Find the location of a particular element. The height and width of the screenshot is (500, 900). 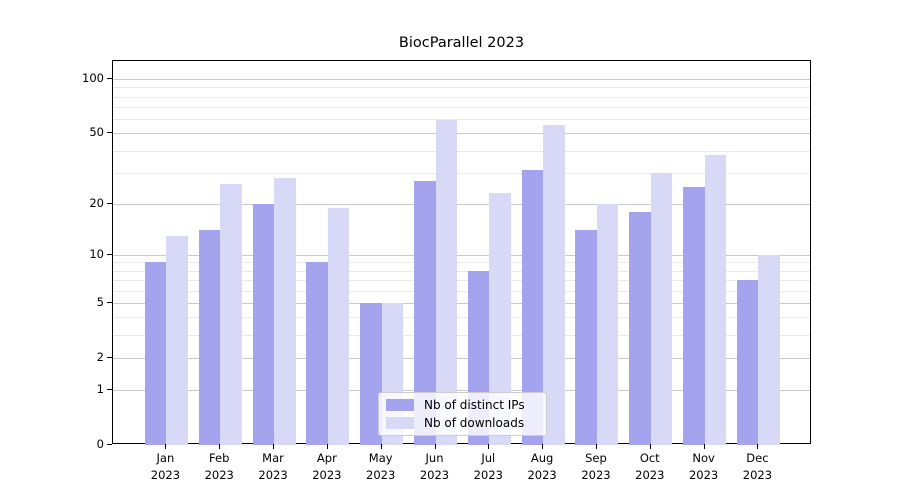

legend-swatch-downloads is located at coordinates (400, 423).